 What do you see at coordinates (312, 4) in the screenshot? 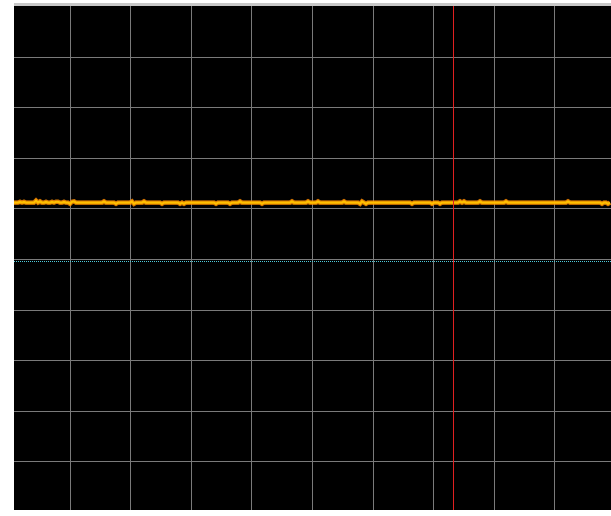
I see `scope-top-border` at bounding box center [312, 4].